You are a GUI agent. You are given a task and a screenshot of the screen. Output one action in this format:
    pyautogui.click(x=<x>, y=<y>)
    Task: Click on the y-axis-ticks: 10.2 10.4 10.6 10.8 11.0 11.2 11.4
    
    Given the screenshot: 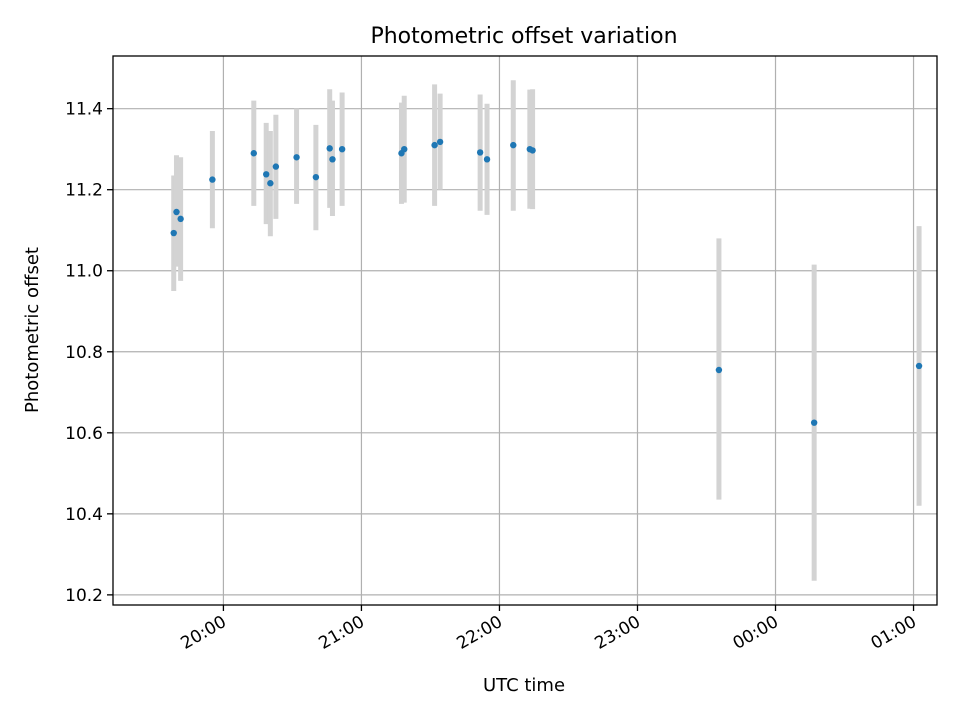 What is the action you would take?
    pyautogui.click(x=89, y=353)
    